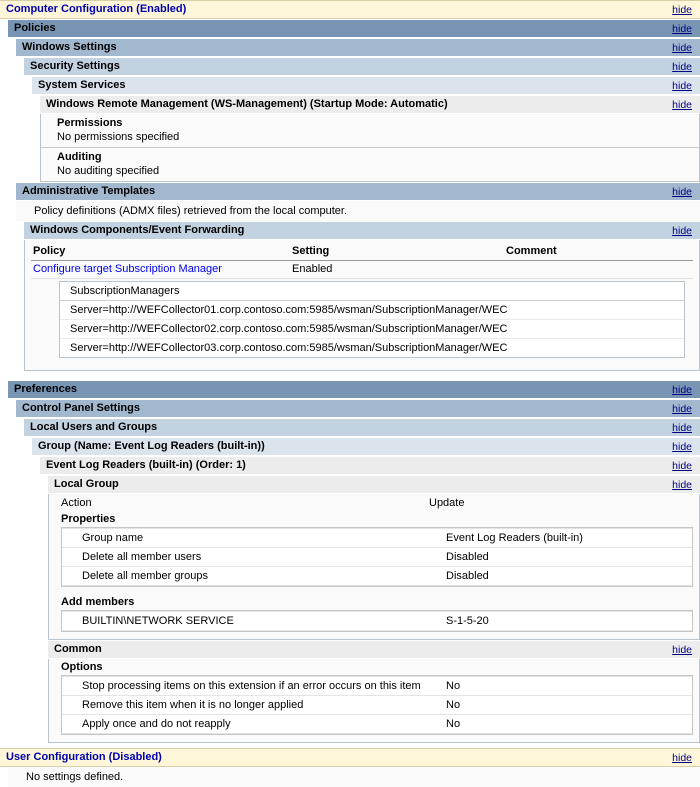 Image resolution: width=700 pixels, height=787 pixels. What do you see at coordinates (682, 192) in the screenshot?
I see `hide-link-administrative-templates: hide` at bounding box center [682, 192].